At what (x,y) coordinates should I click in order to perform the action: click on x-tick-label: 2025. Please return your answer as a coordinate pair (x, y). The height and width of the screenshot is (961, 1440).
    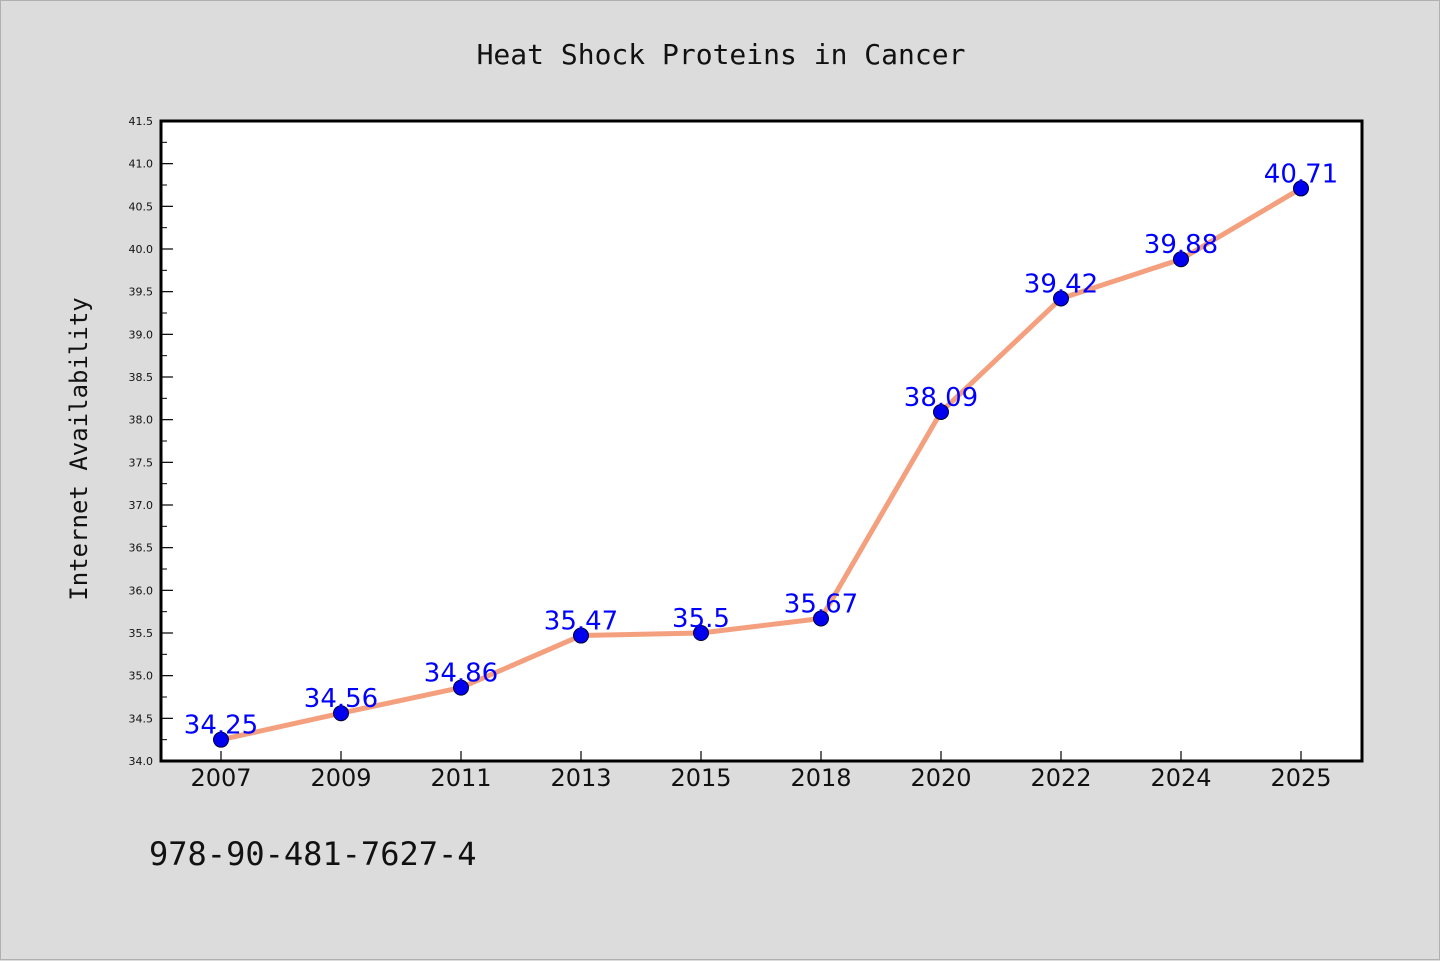
    Looking at the image, I should click on (1300, 778).